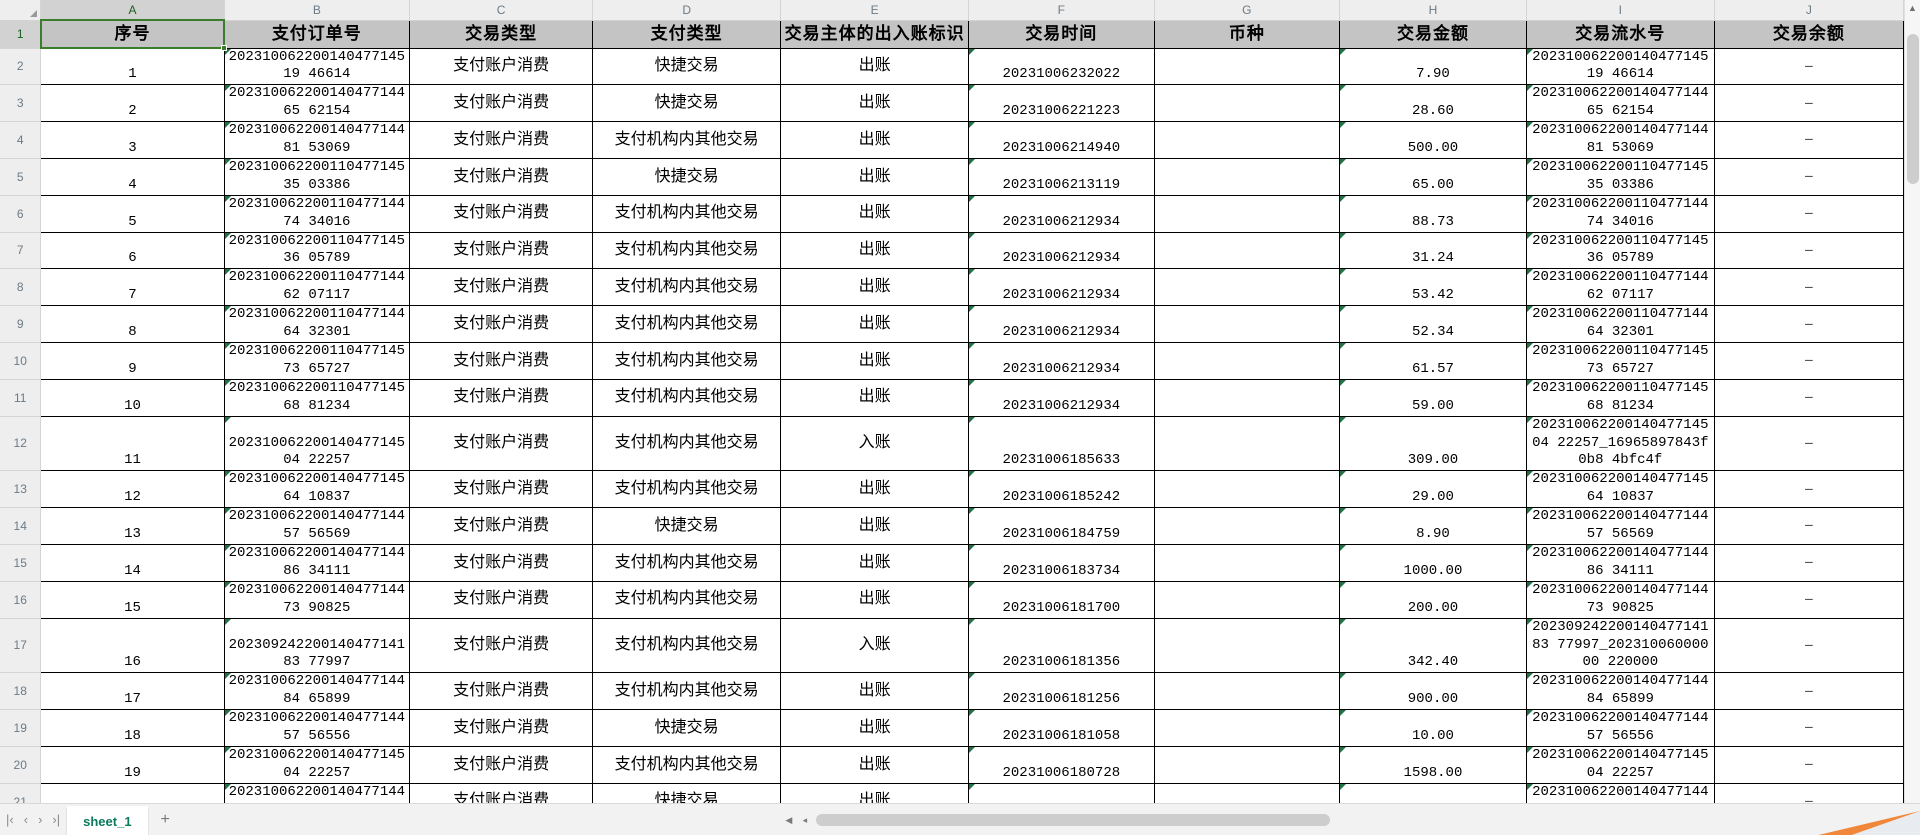 The width and height of the screenshot is (1920, 835). Describe the element at coordinates (1061, 443) in the screenshot. I see `cell-F12: 20231006185633` at that location.